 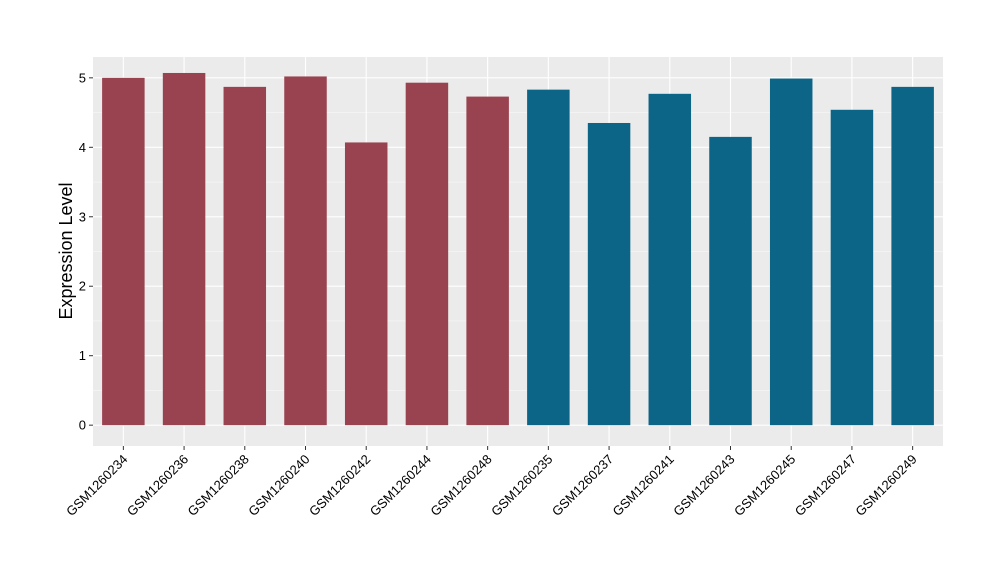 I want to click on y-axis-title: Expression Level, so click(x=66, y=250).